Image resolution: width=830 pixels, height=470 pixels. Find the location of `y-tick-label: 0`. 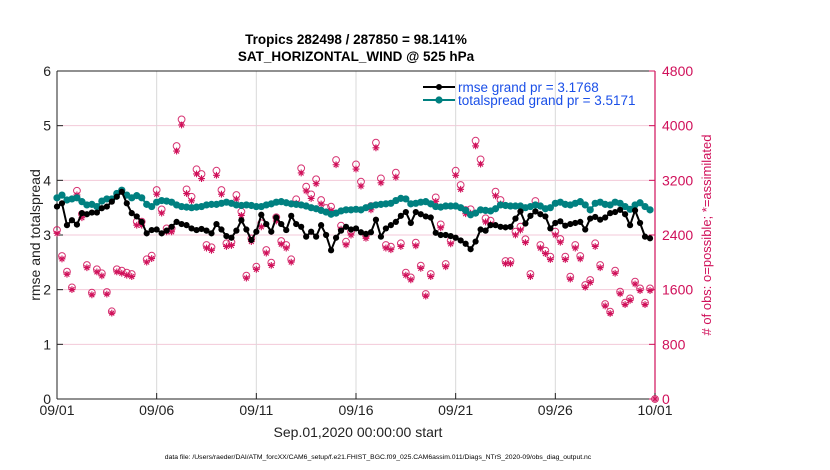

y-tick-label: 0 is located at coordinates (47, 399).